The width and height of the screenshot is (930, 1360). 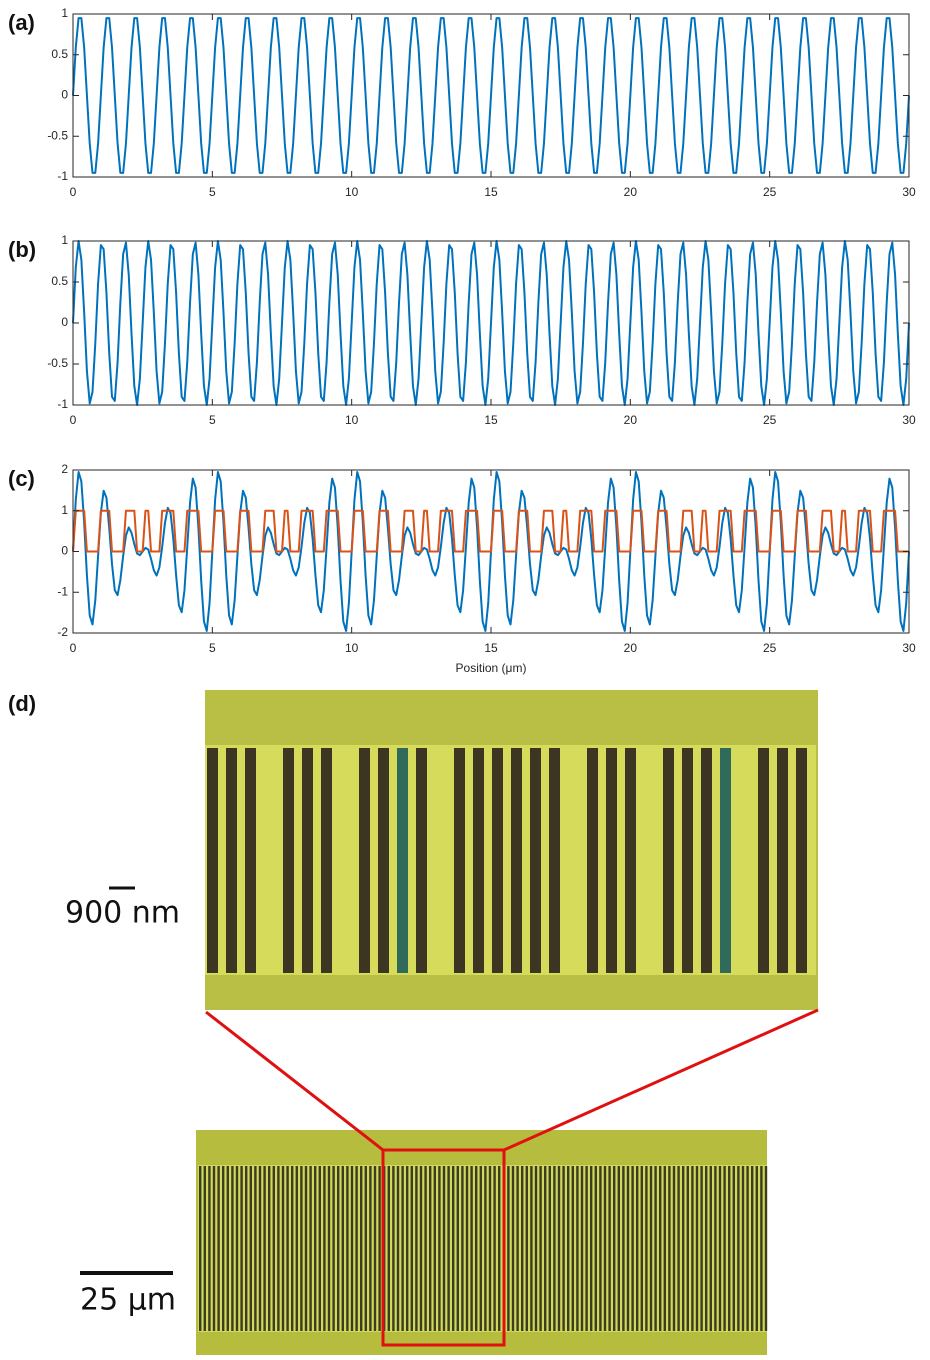 What do you see at coordinates (491, 420) in the screenshot?
I see `x-tick-label: 15` at bounding box center [491, 420].